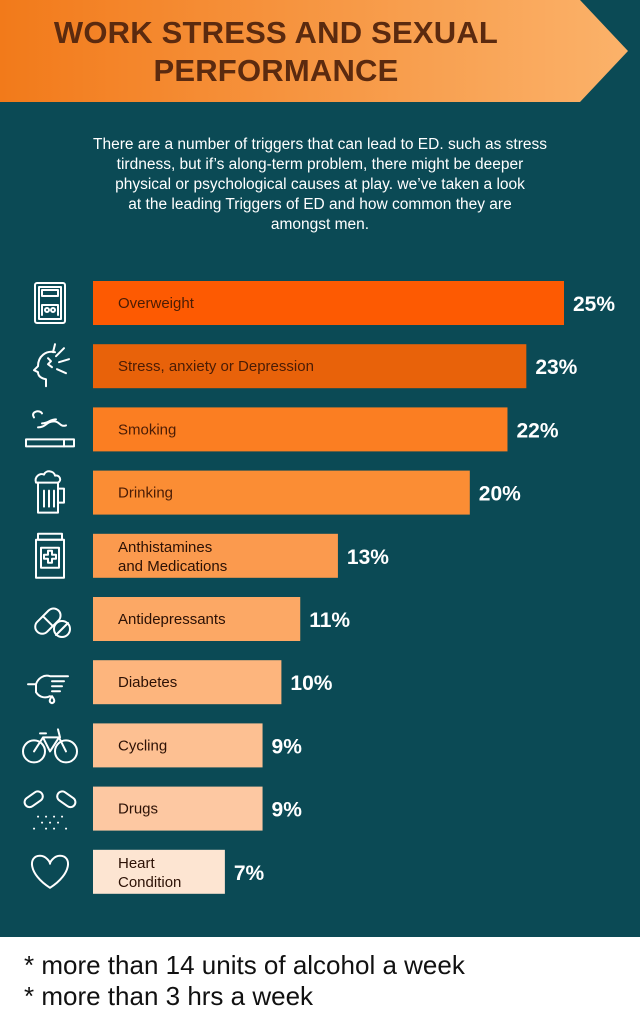 Image resolution: width=640 pixels, height=1024 pixels. I want to click on category-label-5: Anthistamines and Medications, so click(172, 557).